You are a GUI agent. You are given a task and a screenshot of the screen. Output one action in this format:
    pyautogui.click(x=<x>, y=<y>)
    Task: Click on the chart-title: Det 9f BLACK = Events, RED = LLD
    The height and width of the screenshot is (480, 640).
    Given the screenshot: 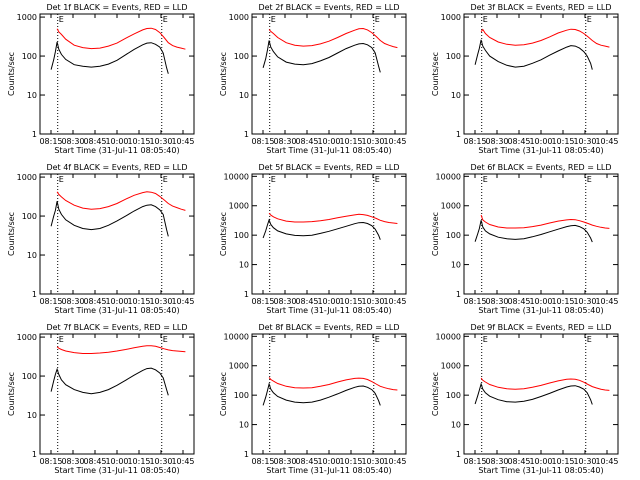 What is the action you would take?
    pyautogui.click(x=540, y=327)
    